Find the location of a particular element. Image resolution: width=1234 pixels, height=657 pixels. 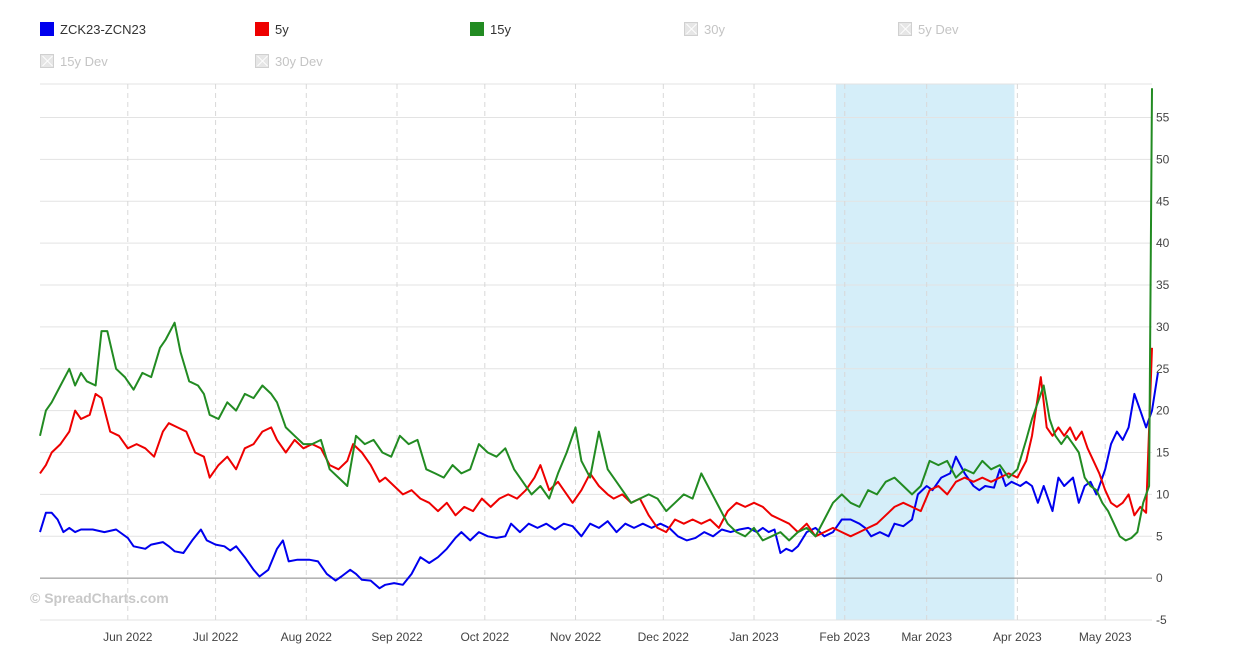

x-tick-label: Jul 2022 is located at coordinates (216, 637).